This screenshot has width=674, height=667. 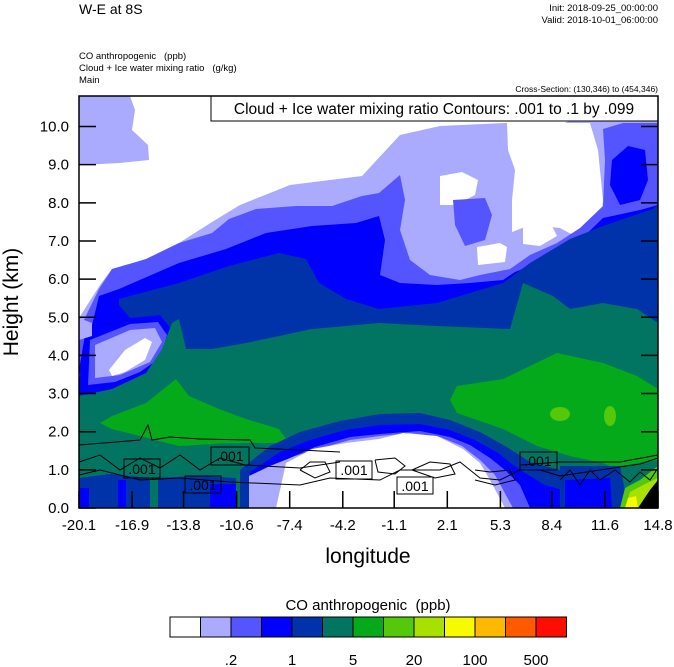 What do you see at coordinates (158, 68) in the screenshot?
I see `field-label-cloud: Cloud + Ice water mixing ratio (g/kg)` at bounding box center [158, 68].